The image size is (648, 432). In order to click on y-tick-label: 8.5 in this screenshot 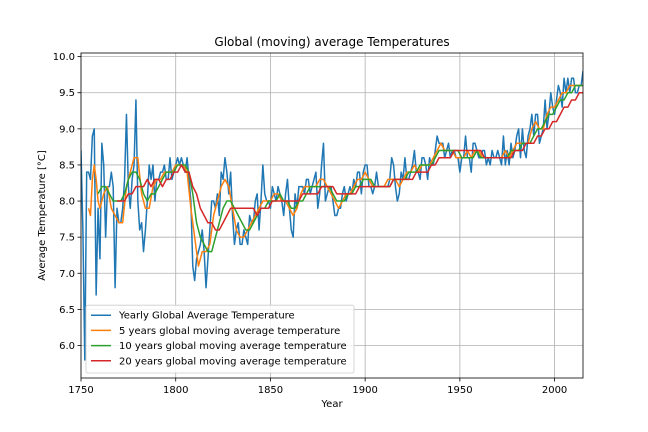, I will do `click(67, 165)`.